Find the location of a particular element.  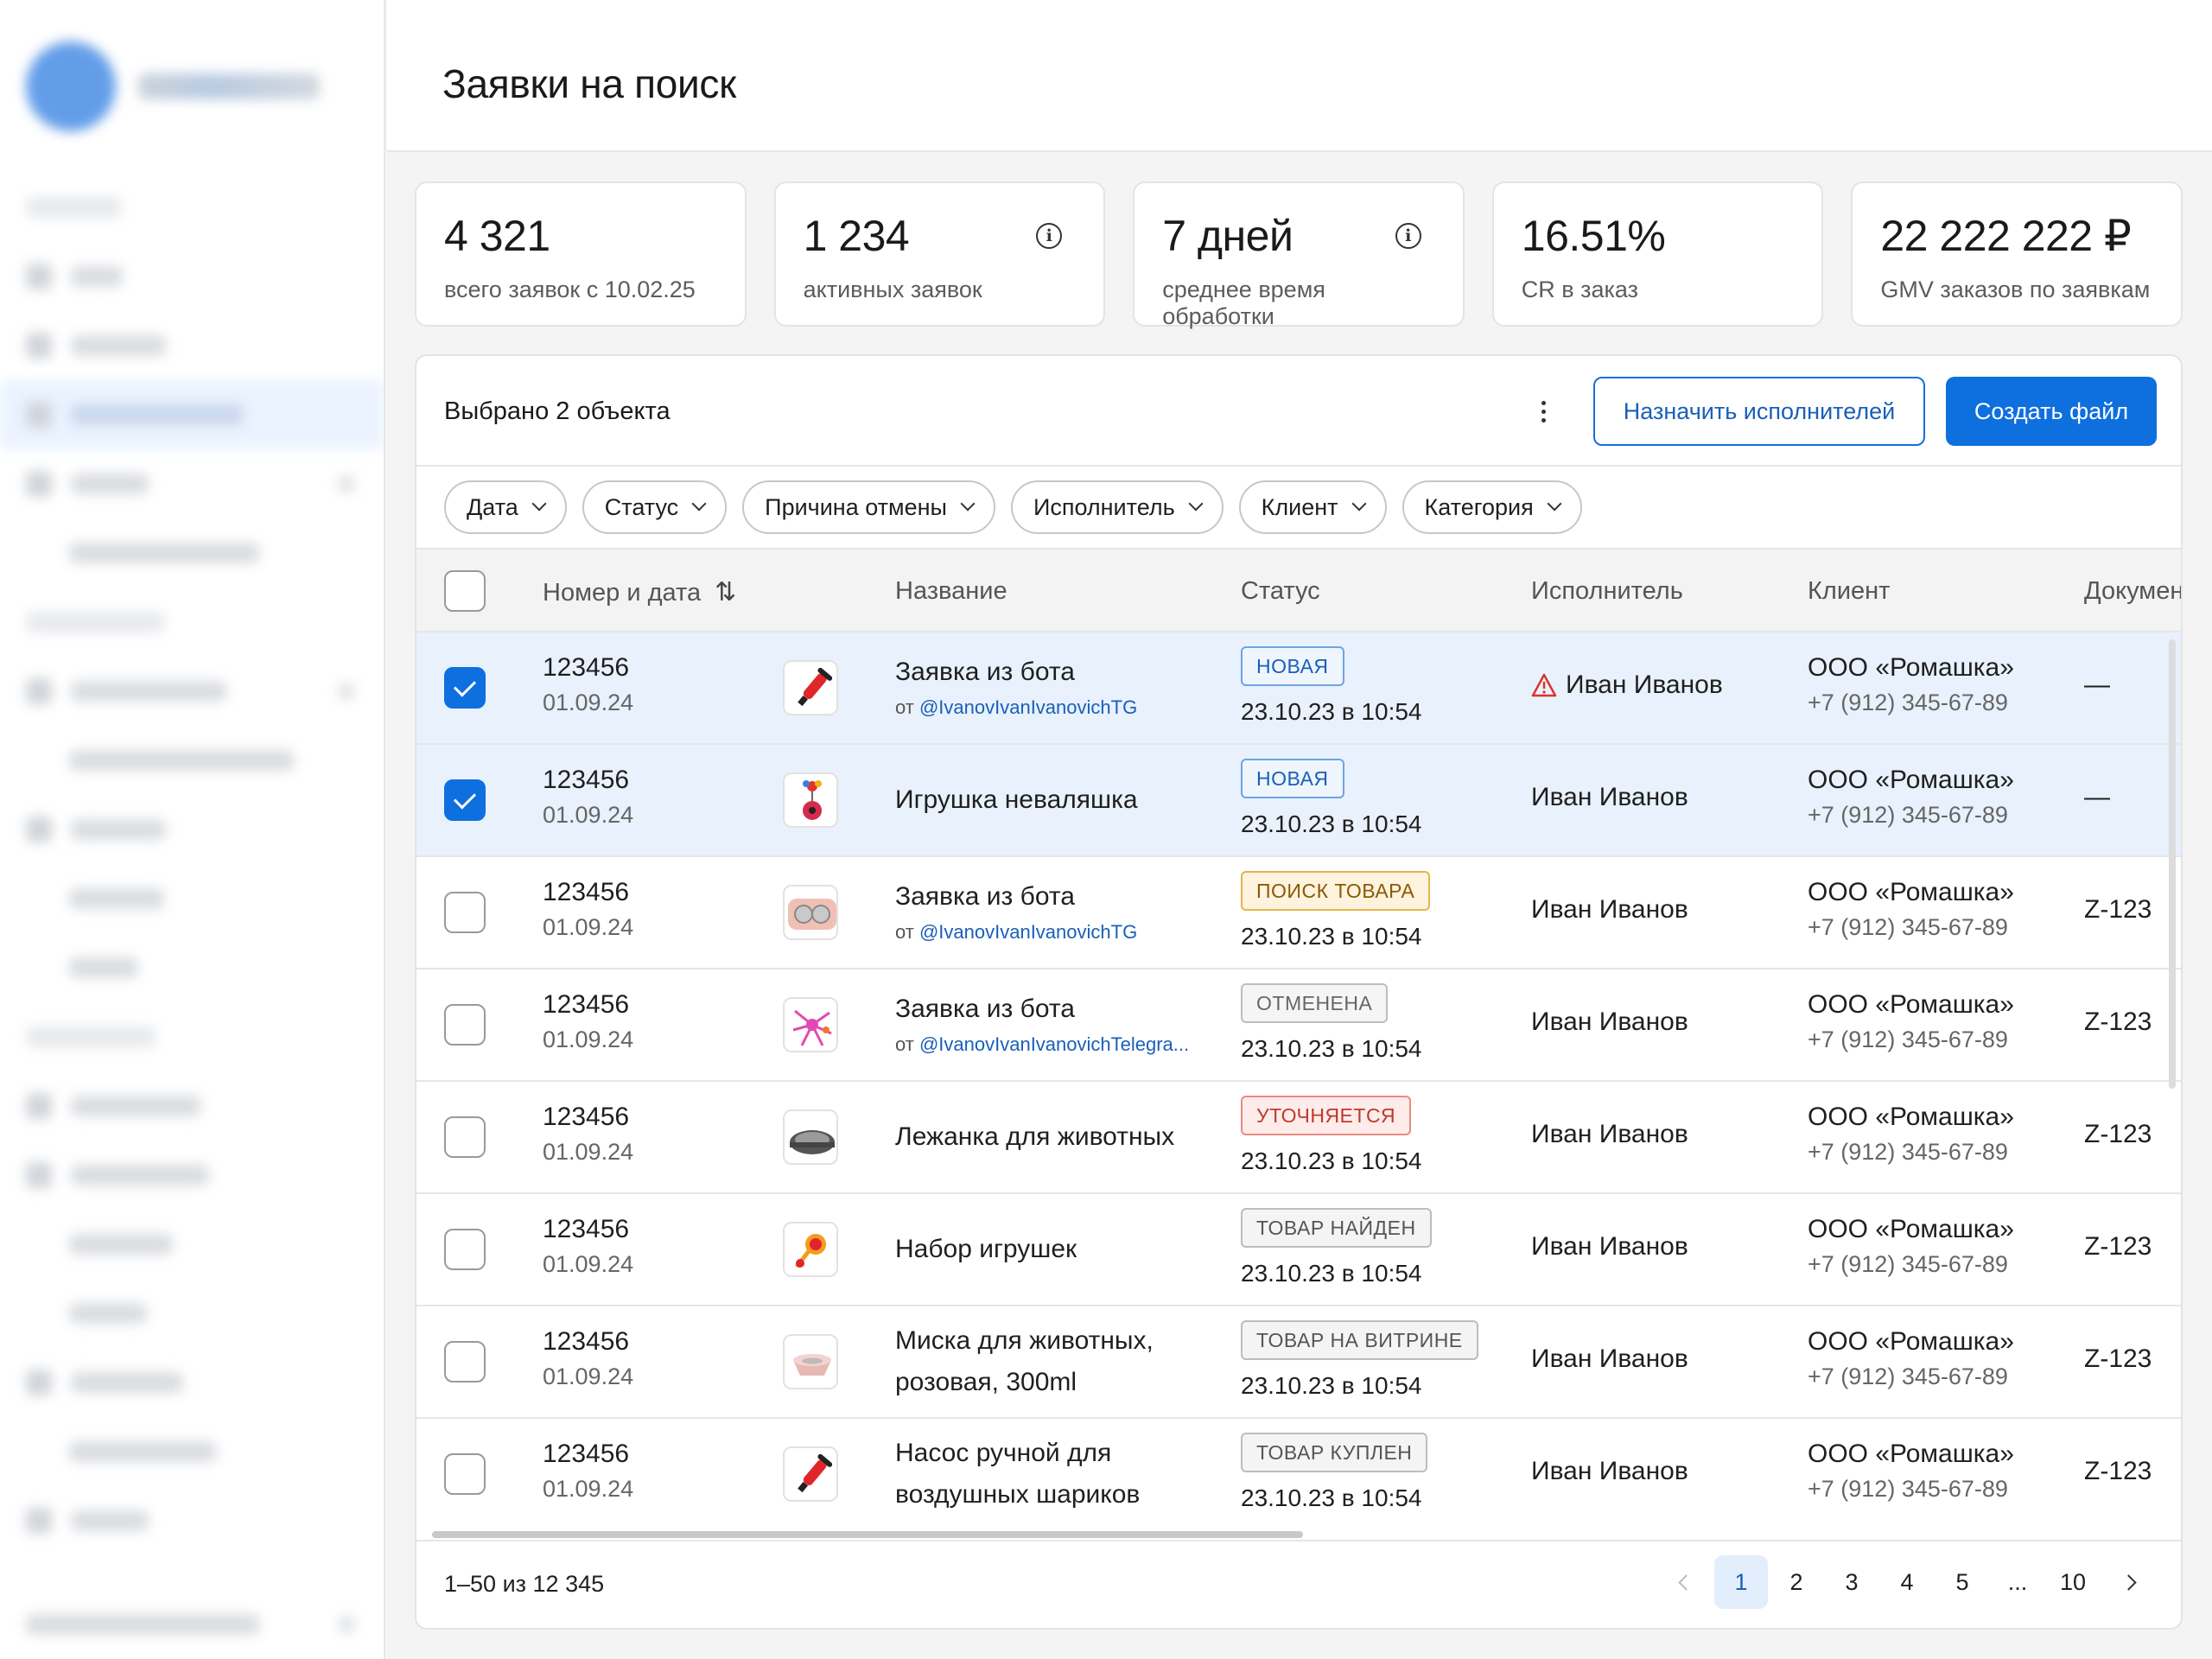

next-page-icon is located at coordinates (2128, 1582).